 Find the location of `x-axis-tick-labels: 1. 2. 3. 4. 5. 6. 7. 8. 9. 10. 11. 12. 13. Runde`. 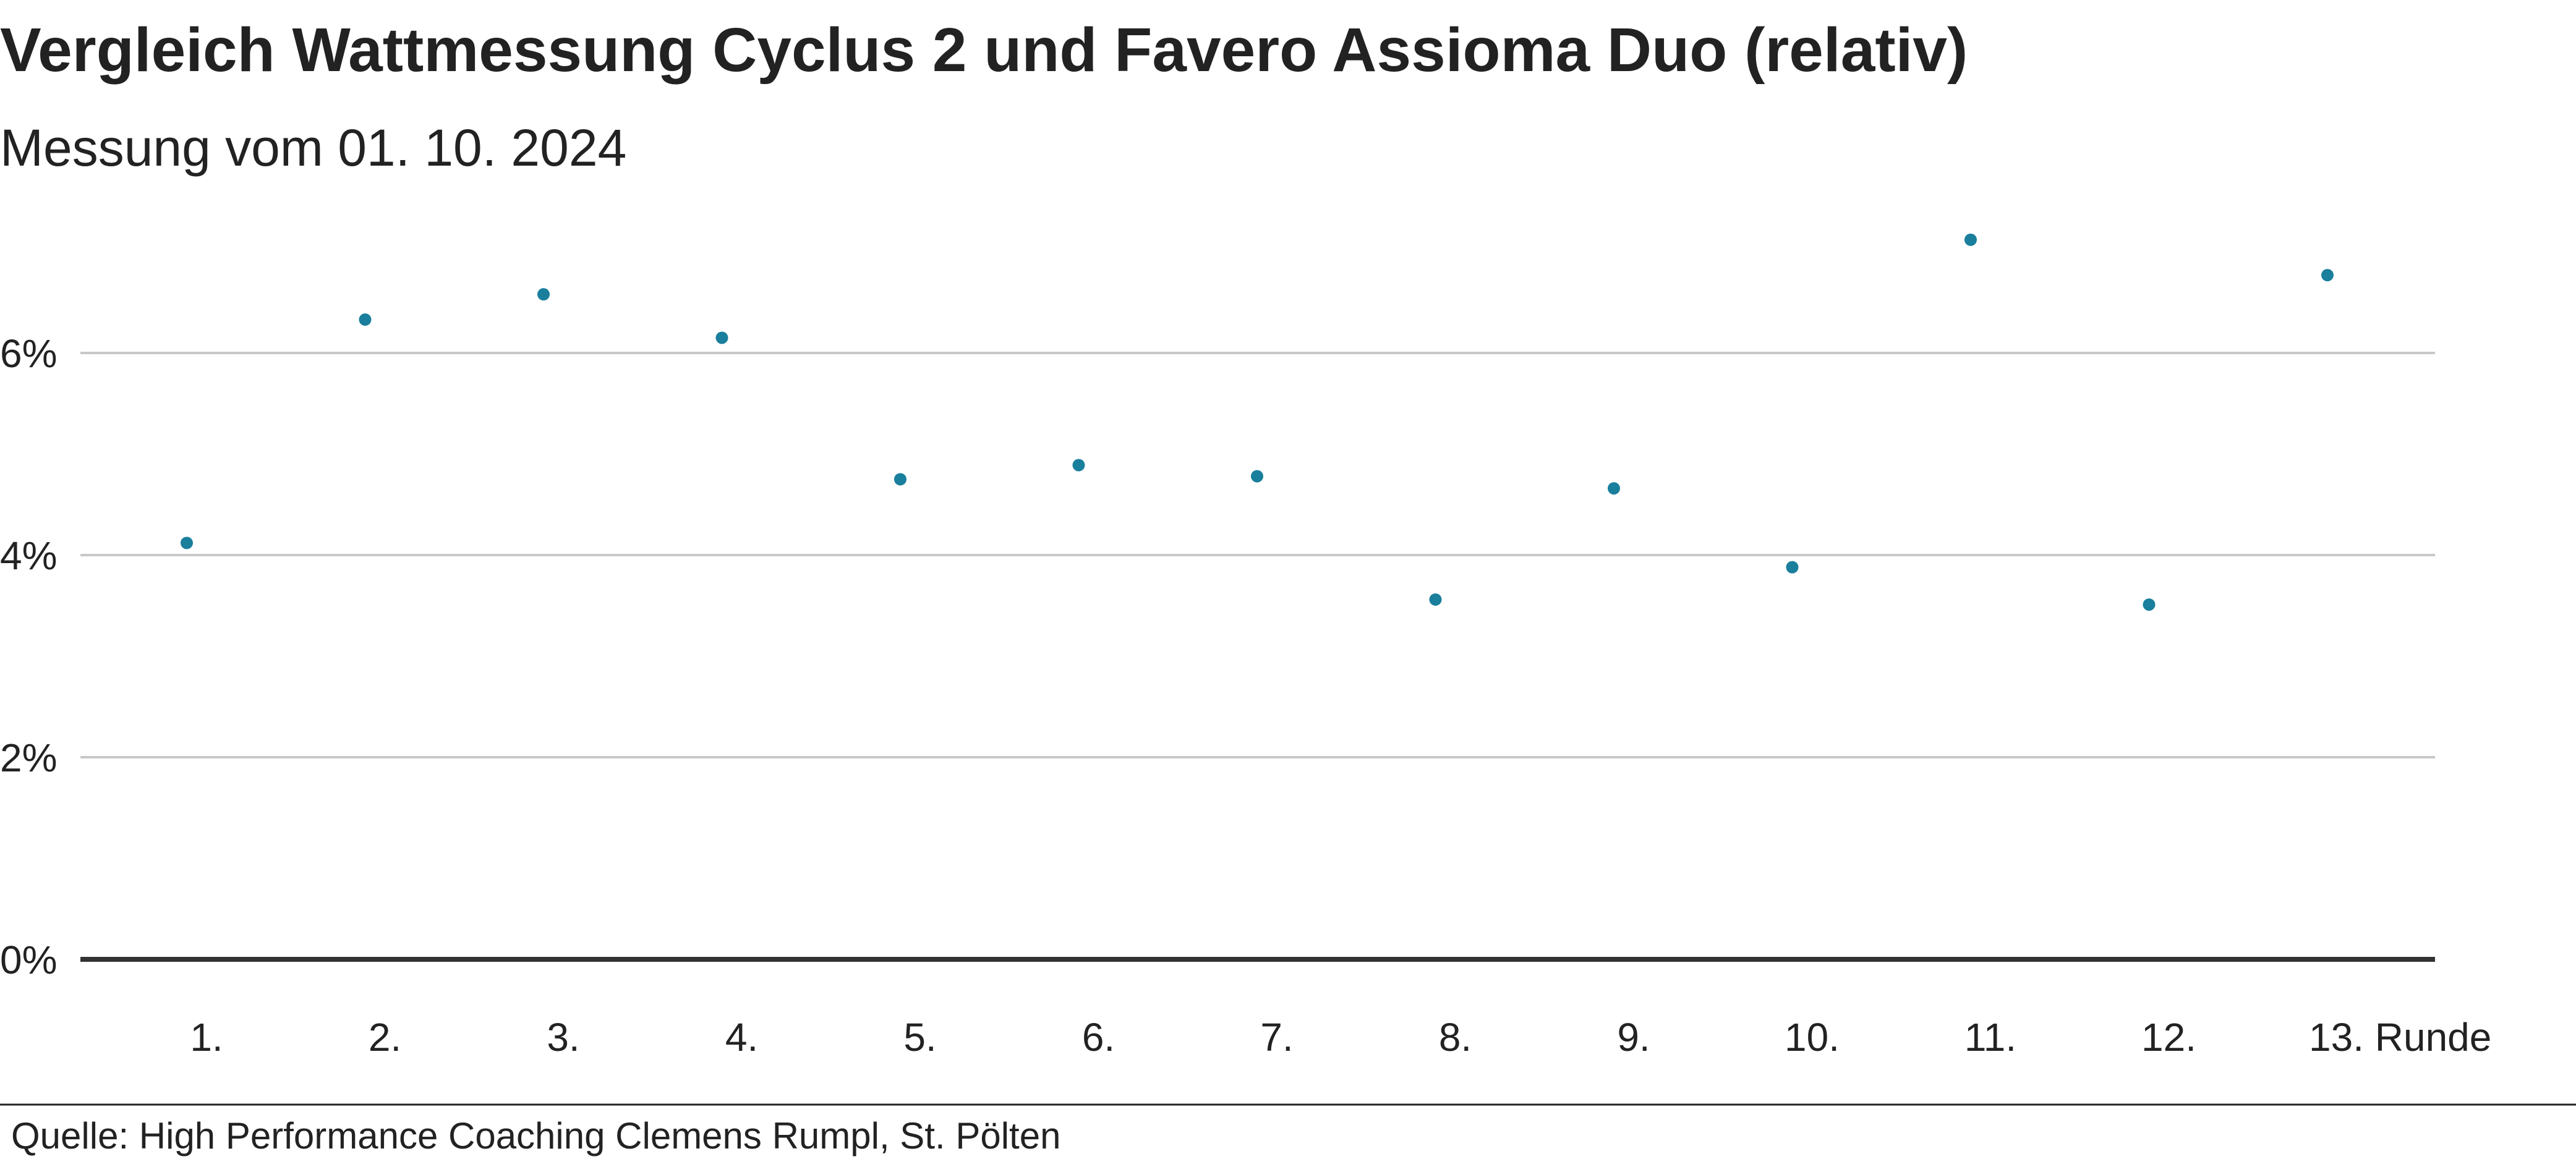

x-axis-tick-labels: 1. 2. 3. 4. 5. 6. 7. 8. 9. 10. 11. 12. 13. Runde is located at coordinates (1340, 1037).